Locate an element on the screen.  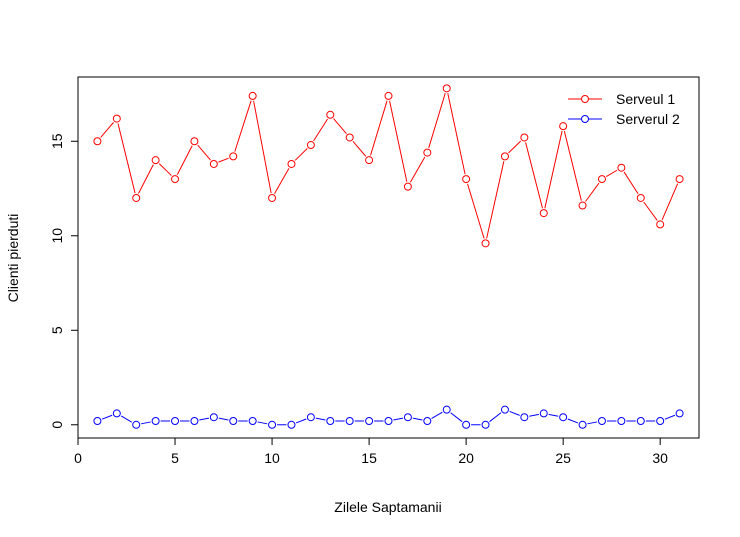
x-tick-label: 15 is located at coordinates (369, 458).